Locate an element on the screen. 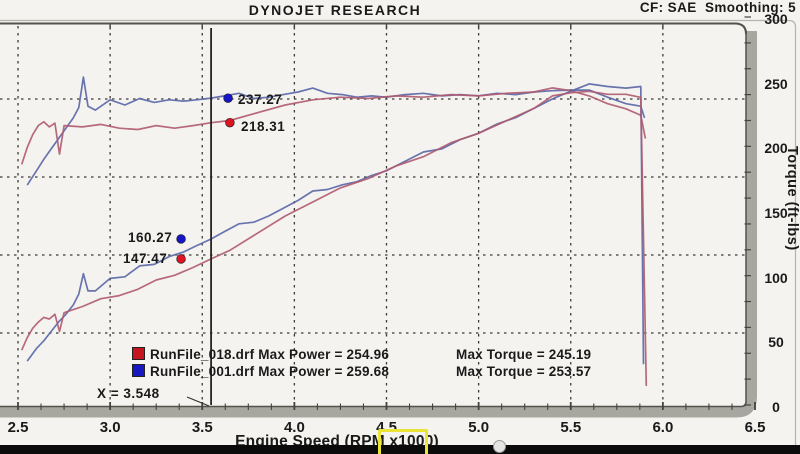  chart-title: DYNOJET RESEARCH is located at coordinates (335, 10).